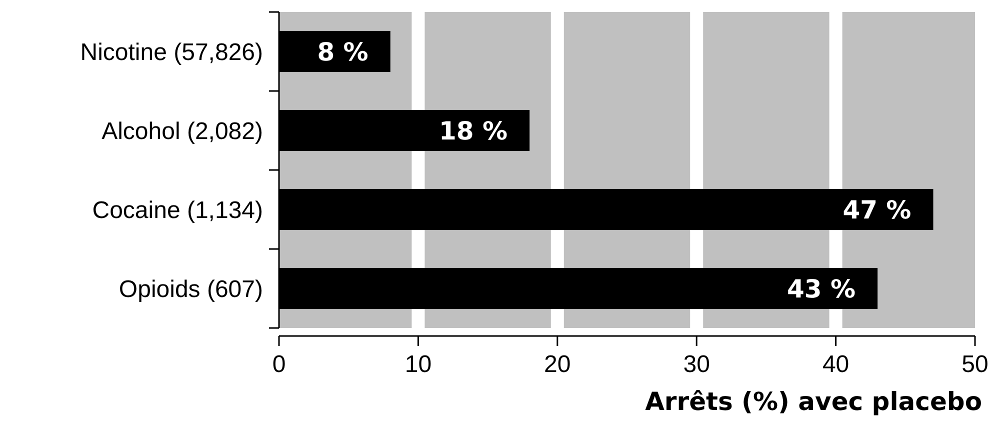 Image resolution: width=996 pixels, height=426 pixels. I want to click on x-tick-label: 10, so click(418, 364).